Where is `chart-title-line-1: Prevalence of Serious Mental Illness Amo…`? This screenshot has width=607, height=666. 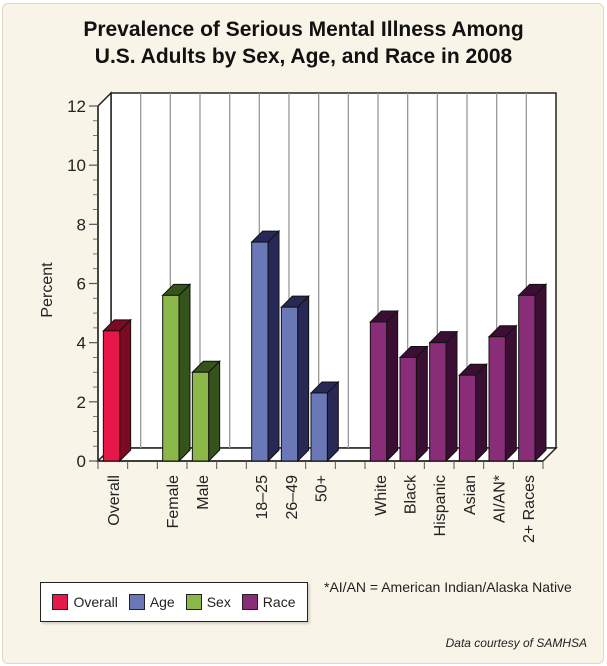
chart-title-line-1: Prevalence of Serious Mental Illness Amo… is located at coordinates (303, 29).